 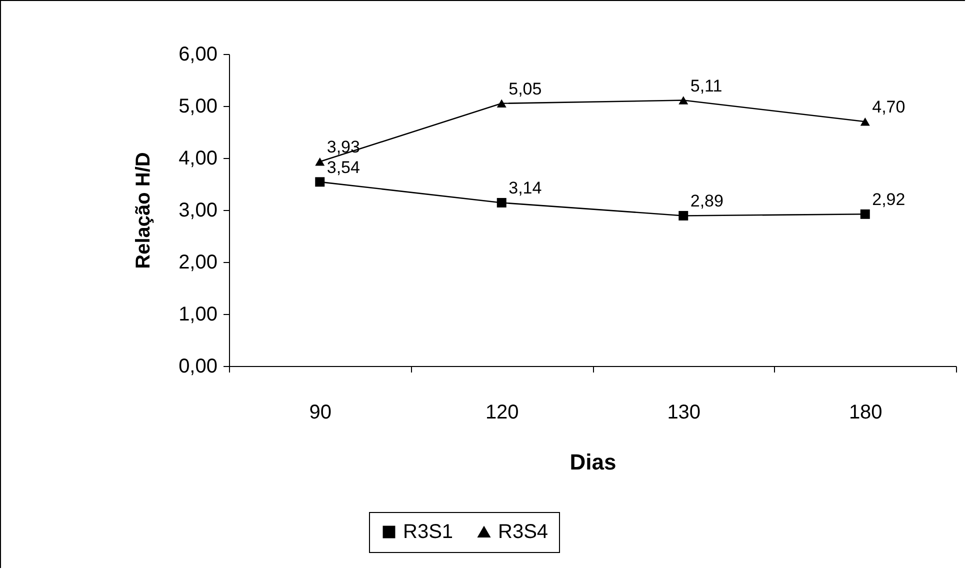 I want to click on data-label: 3,14, so click(x=525, y=188).